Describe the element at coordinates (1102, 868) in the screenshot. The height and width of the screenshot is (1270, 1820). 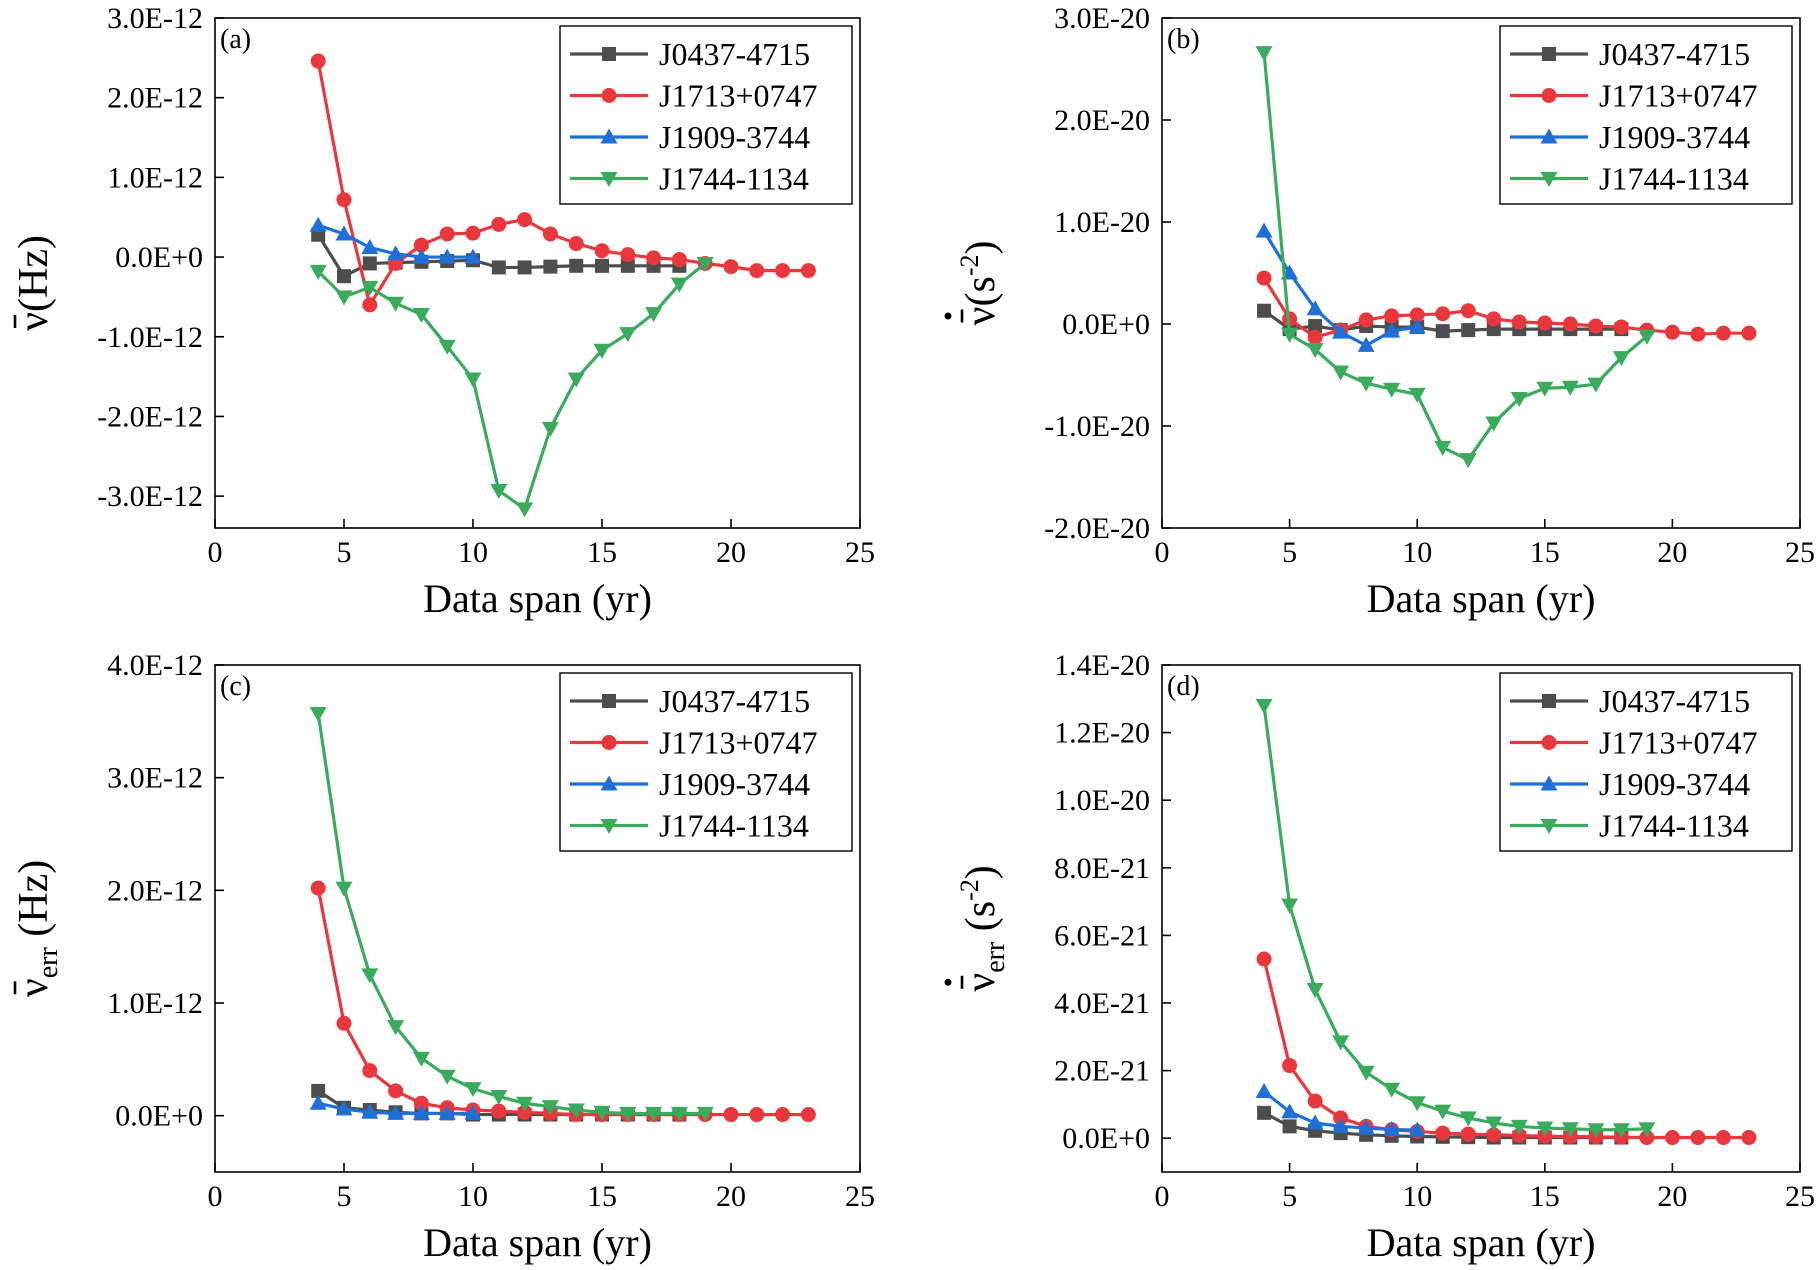
I see `y-tick-label: 8.0E-21` at that location.